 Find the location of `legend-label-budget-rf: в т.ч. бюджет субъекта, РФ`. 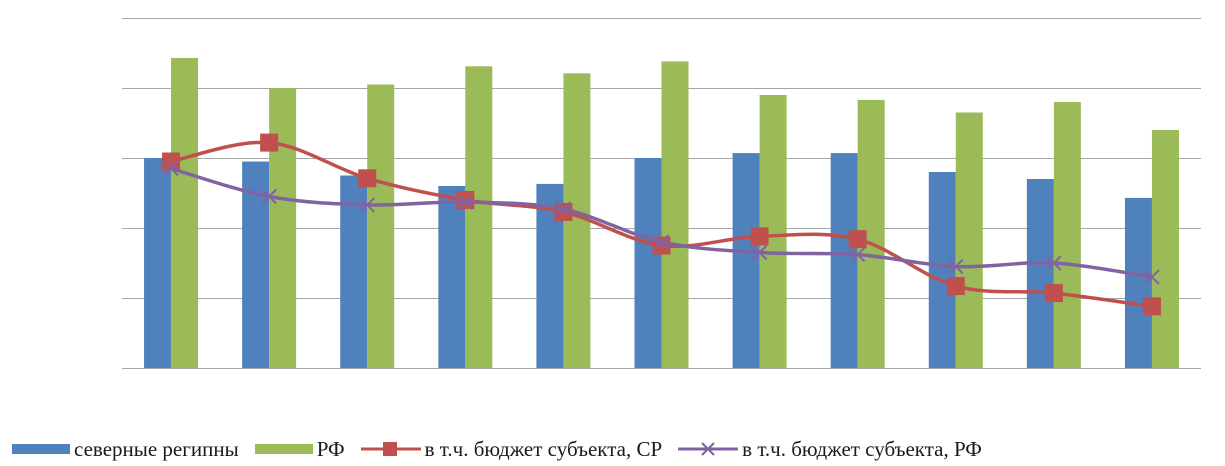

legend-label-budget-rf: в т.ч. бюджет субъекта, РФ is located at coordinates (862, 448).